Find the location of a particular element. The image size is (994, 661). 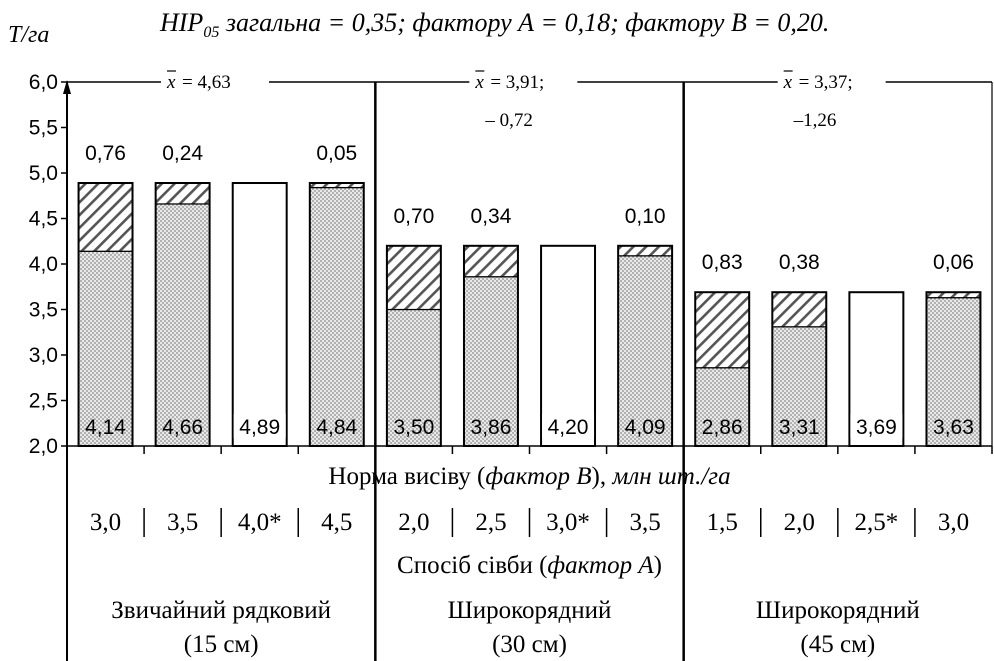

seeding-rate-label: 1,5 is located at coordinates (722, 522).